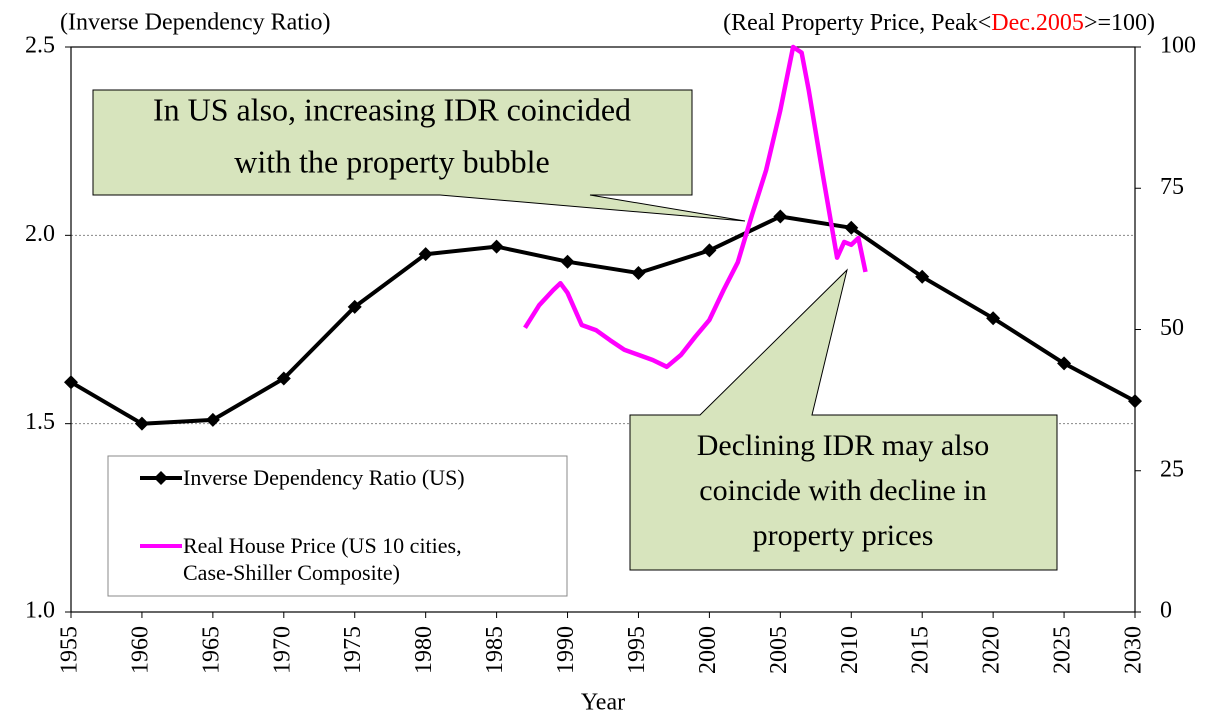  Describe the element at coordinates (843, 445) in the screenshot. I see `annotation-text: Declining IDR may also` at that location.